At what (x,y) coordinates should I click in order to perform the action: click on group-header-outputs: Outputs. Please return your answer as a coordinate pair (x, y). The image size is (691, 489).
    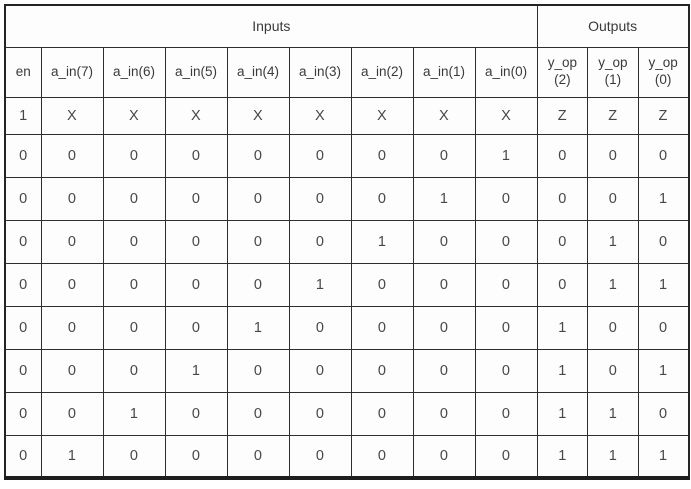
    Looking at the image, I should click on (613, 26).